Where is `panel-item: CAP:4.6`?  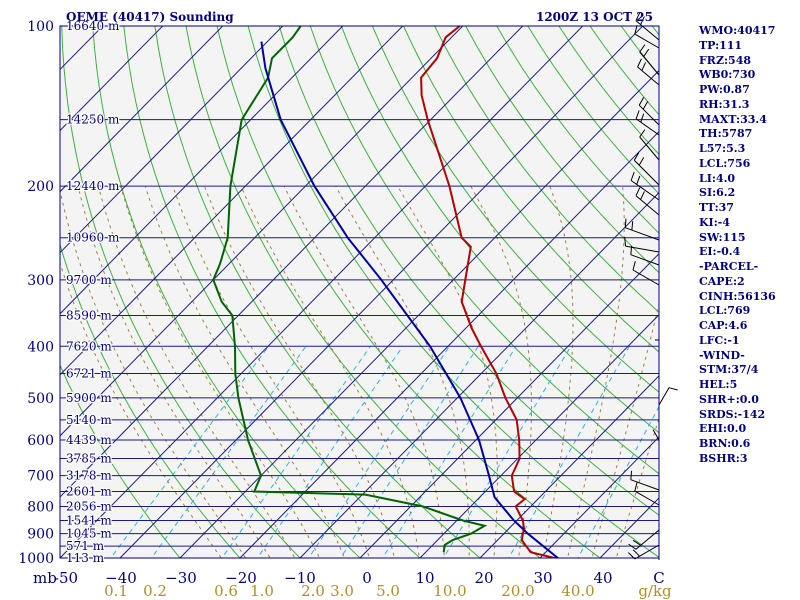
panel-item: CAP:4.6 is located at coordinates (723, 325).